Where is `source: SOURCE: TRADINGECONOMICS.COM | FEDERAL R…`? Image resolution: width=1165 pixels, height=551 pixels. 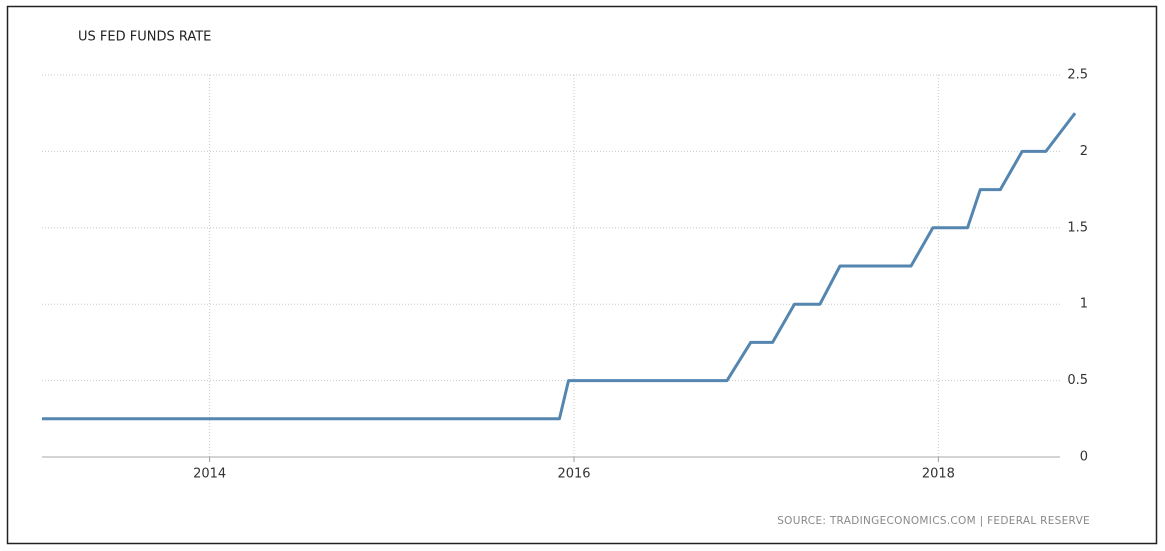 source: SOURCE: TRADINGECONOMICS.COM | FEDERAL R… is located at coordinates (933, 521).